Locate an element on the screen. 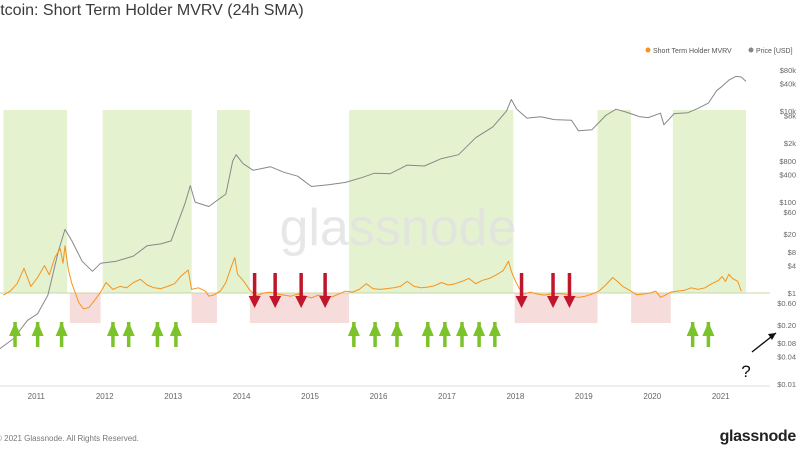  x-tick-label: 2017 is located at coordinates (447, 396).